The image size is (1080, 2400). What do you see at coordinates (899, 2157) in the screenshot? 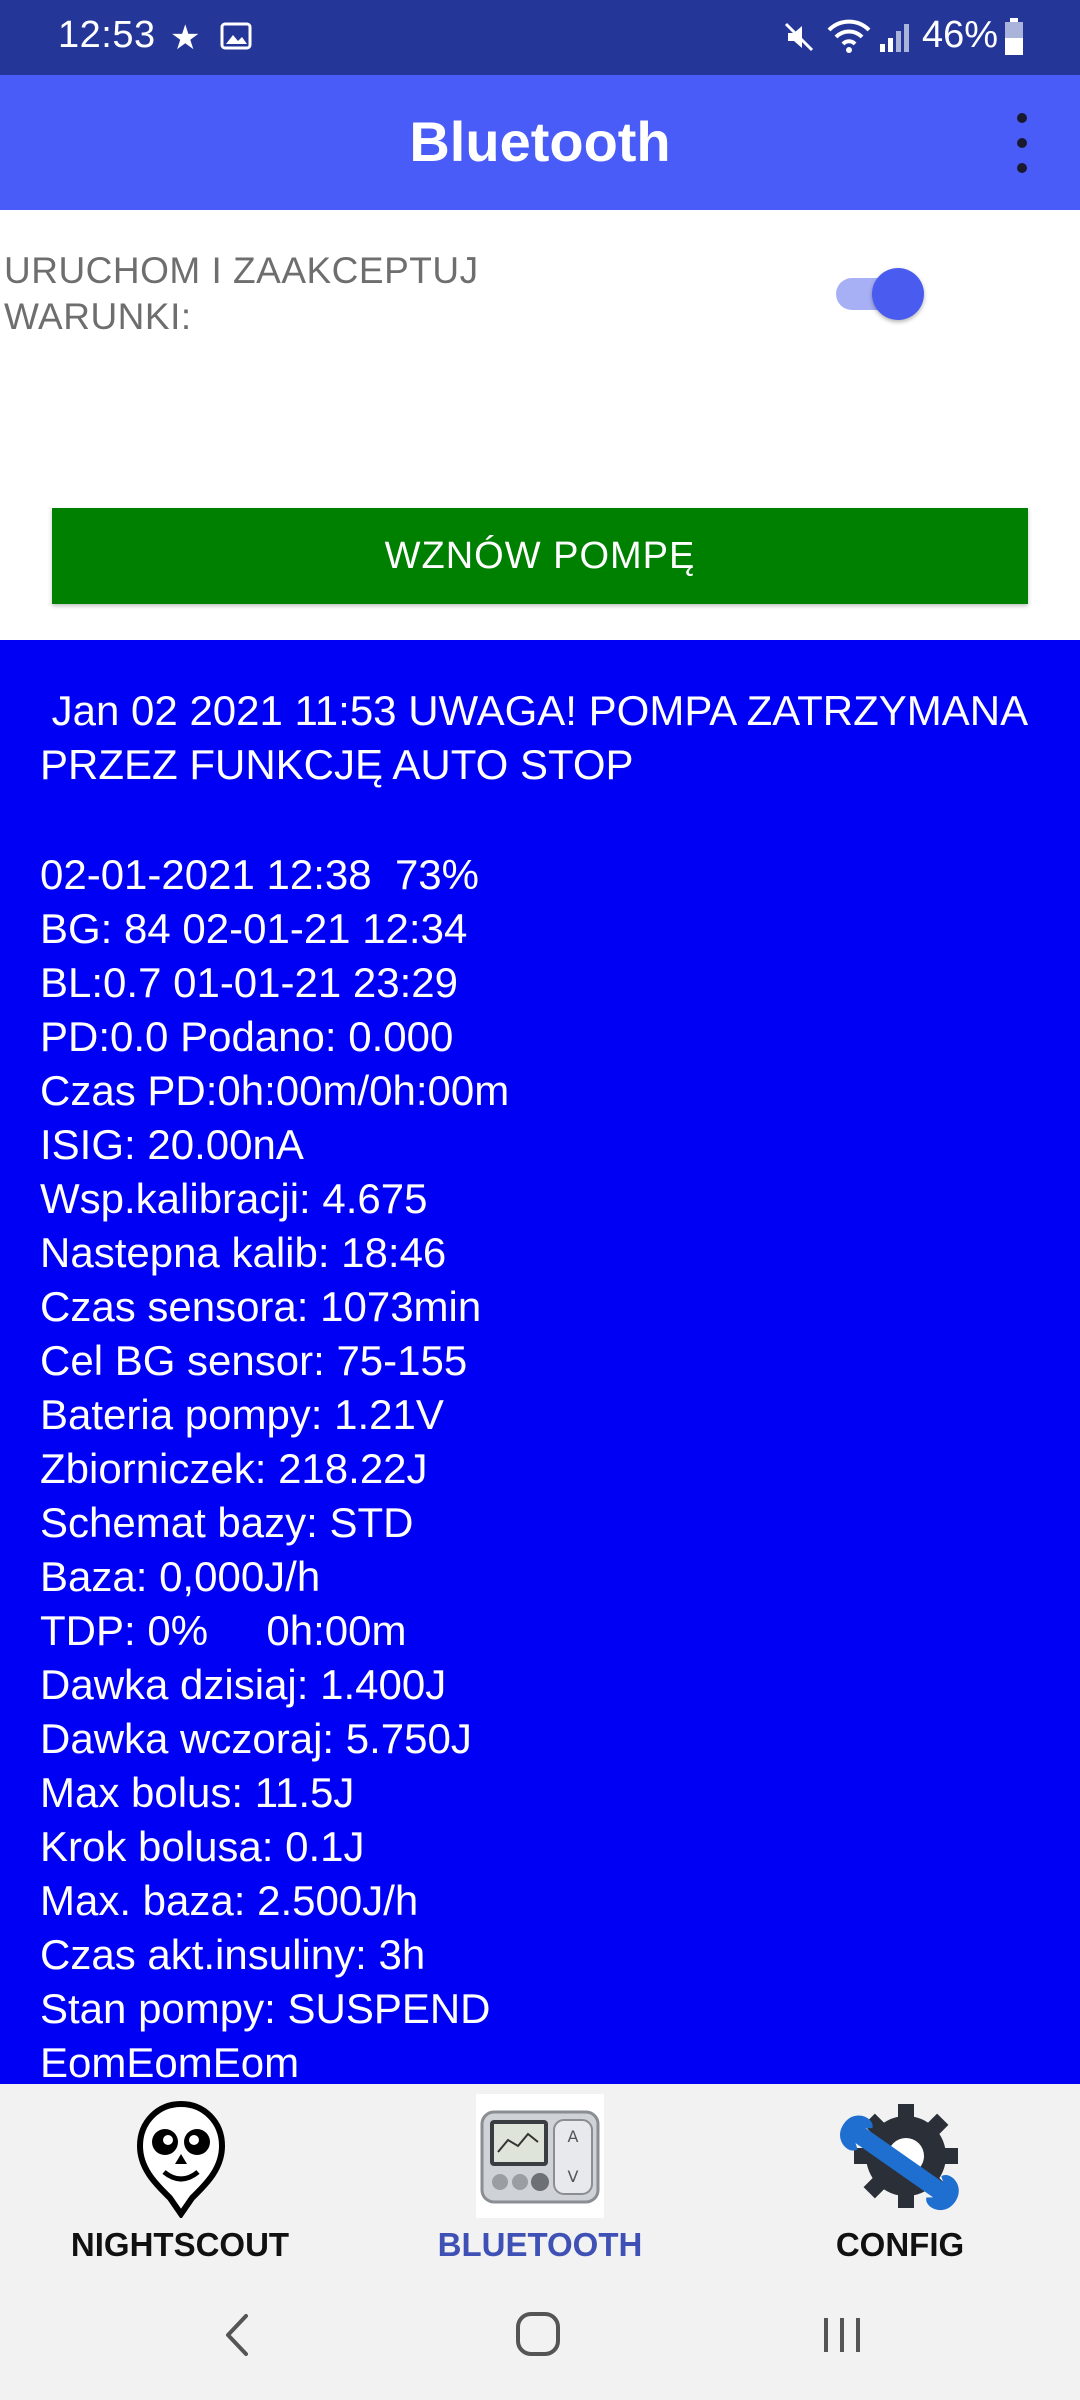
I see `gear-wrench-icon` at bounding box center [899, 2157].